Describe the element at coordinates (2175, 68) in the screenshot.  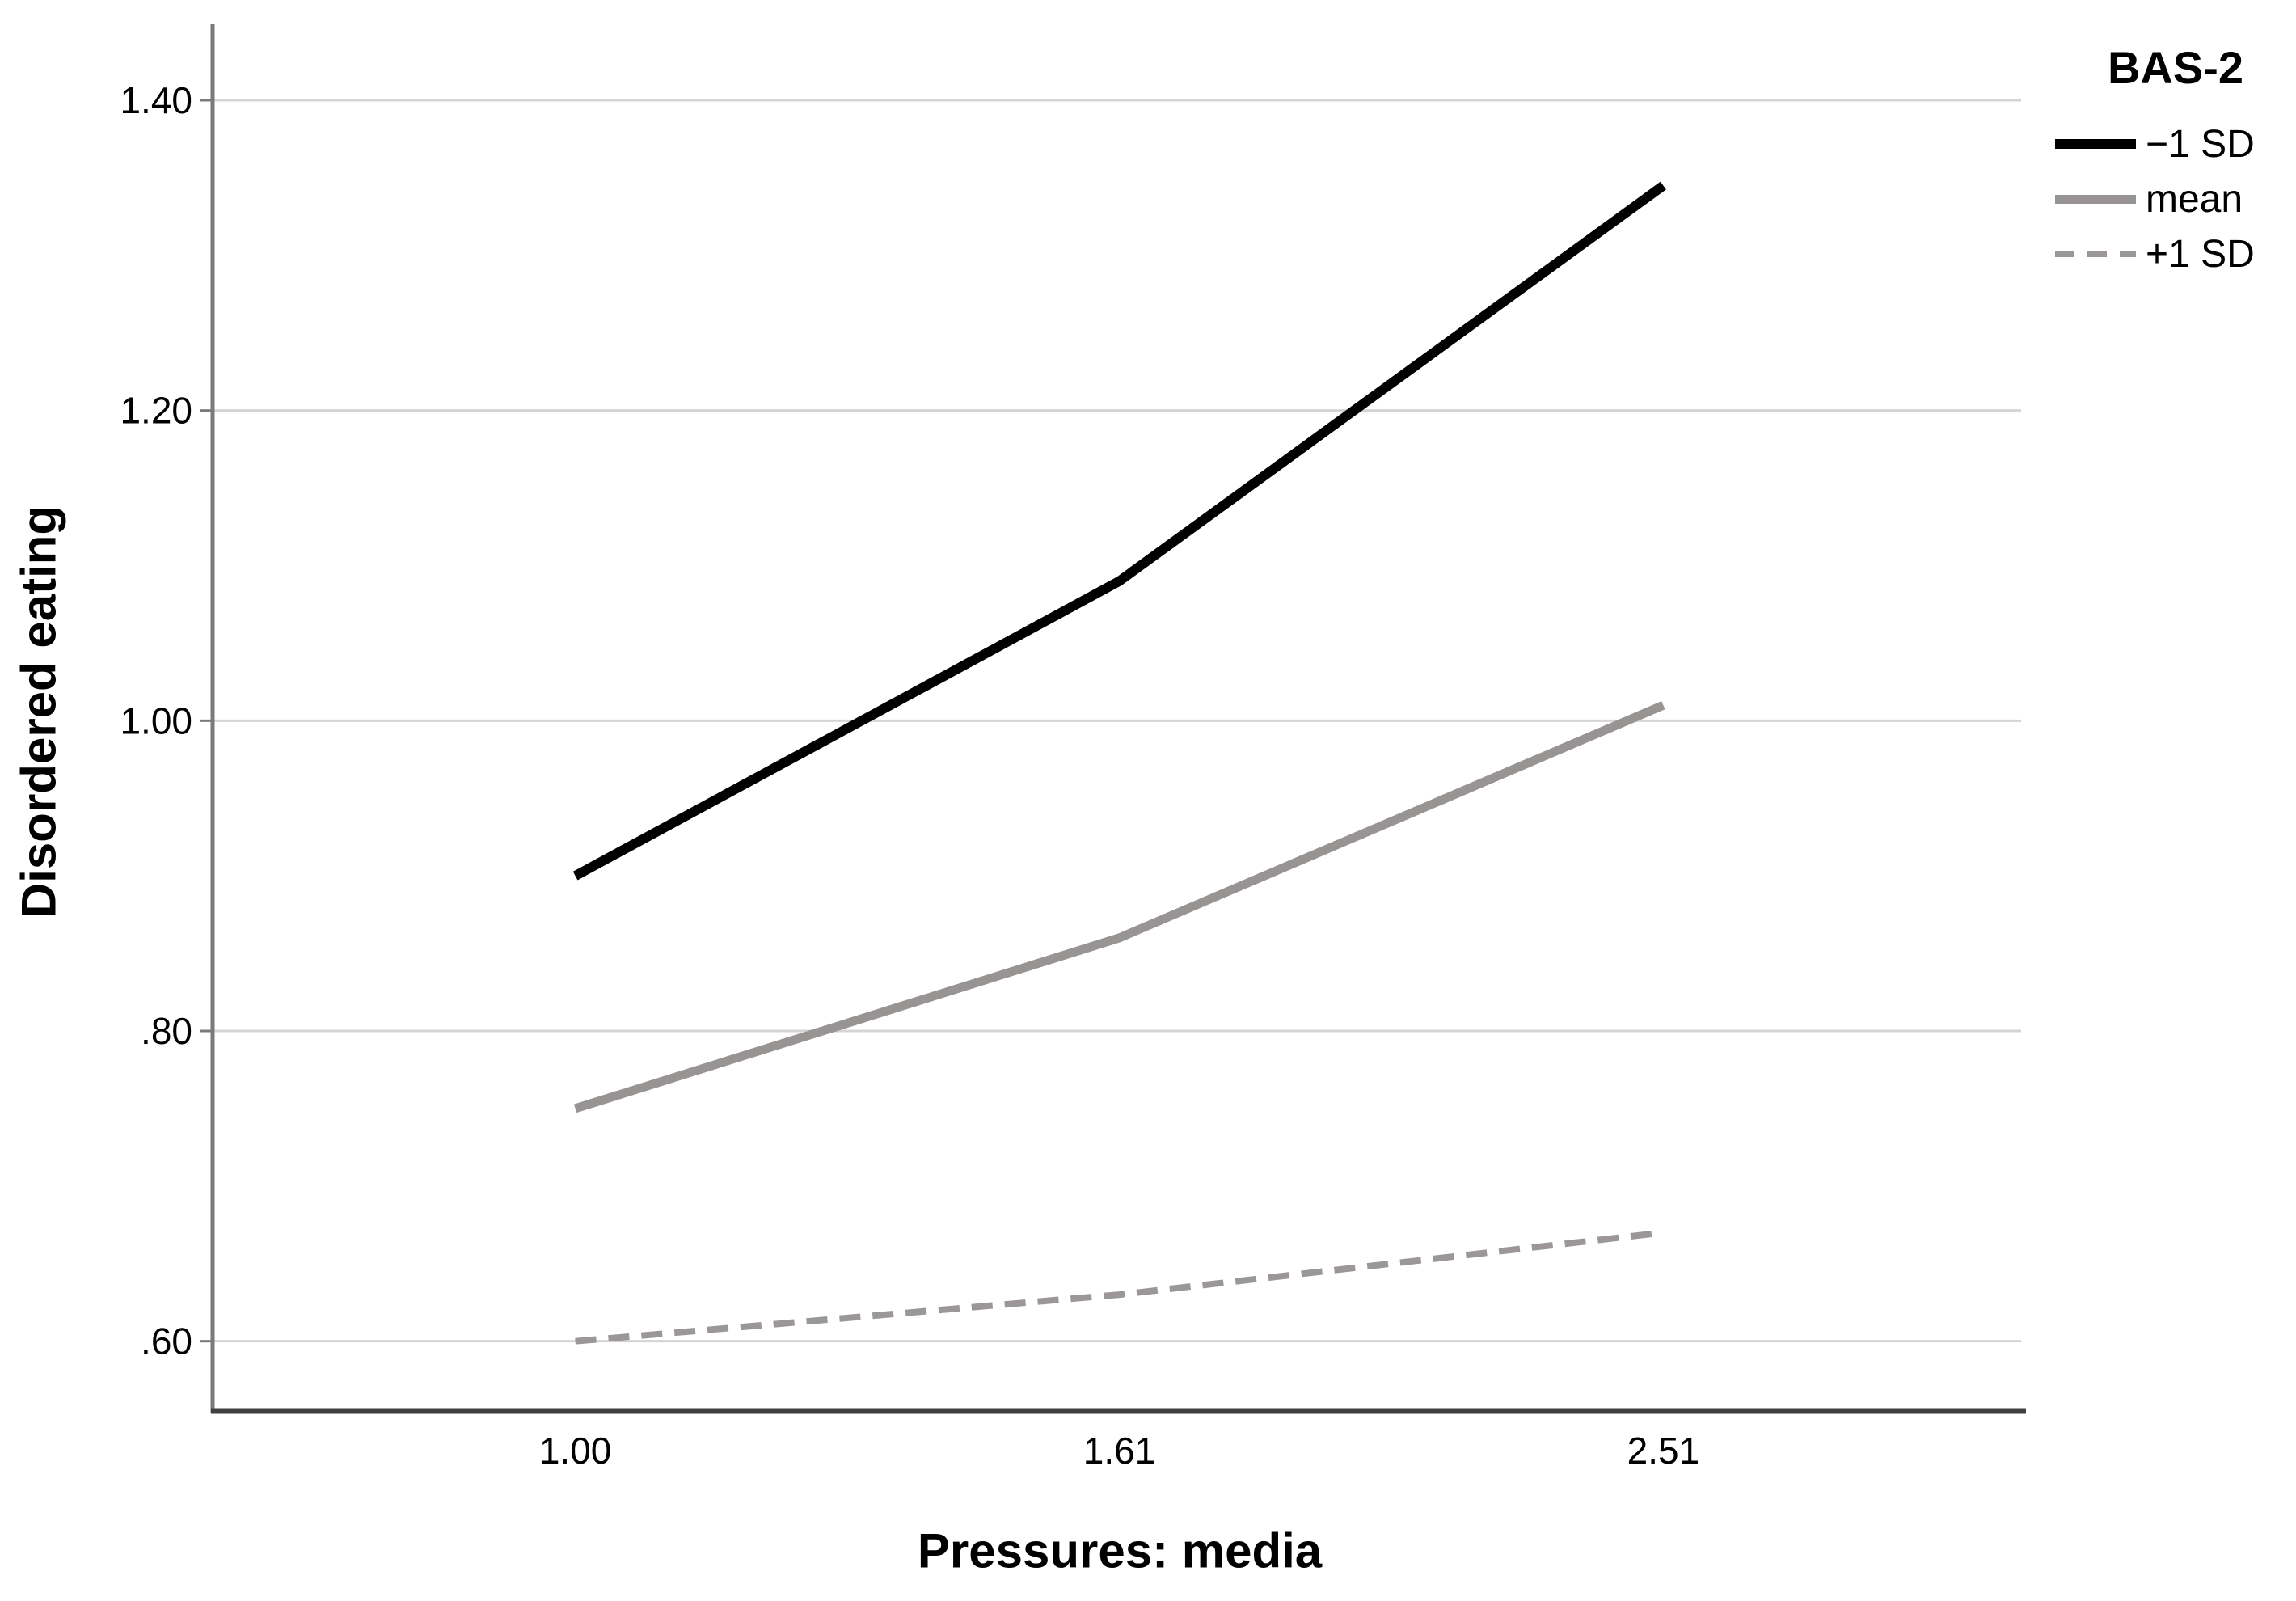
I see `legend-title: BAS-2` at that location.